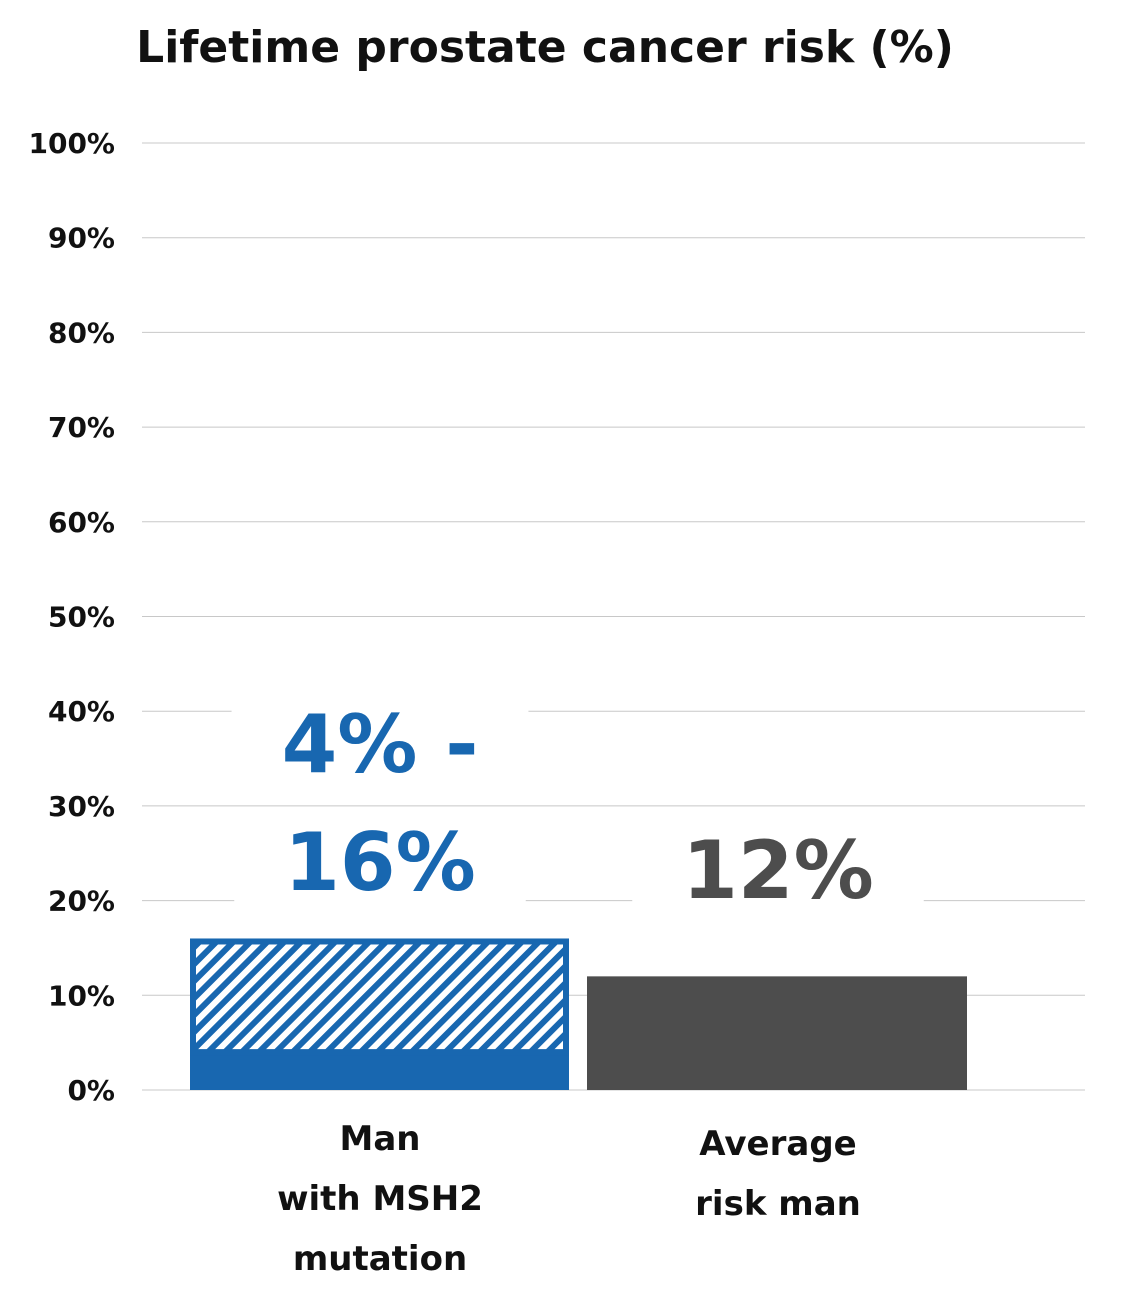  I want to click on chart-title: Lifetime prostate cancer risk (%), so click(545, 47).